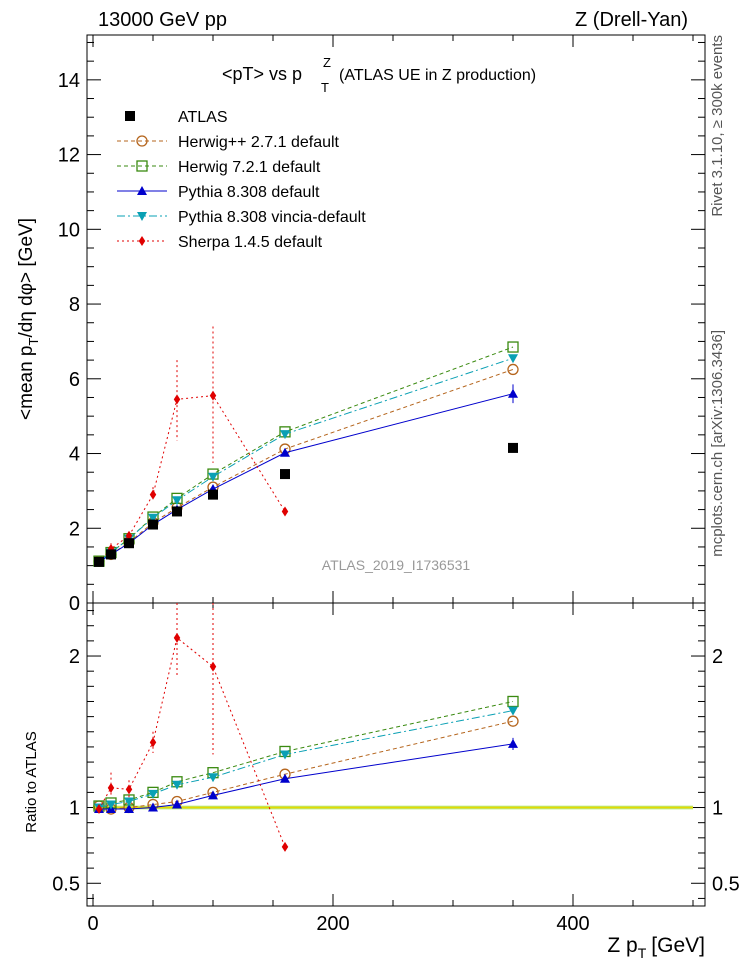 The width and height of the screenshot is (746, 977). I want to click on y-tick-label-bottom: 1, so click(74, 809).